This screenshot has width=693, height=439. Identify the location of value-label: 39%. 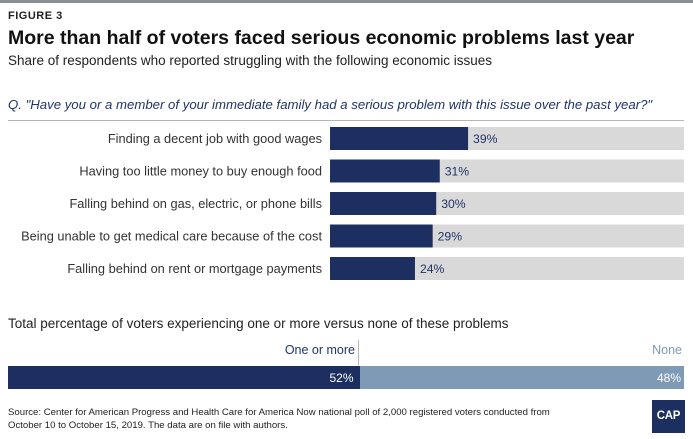
(485, 139).